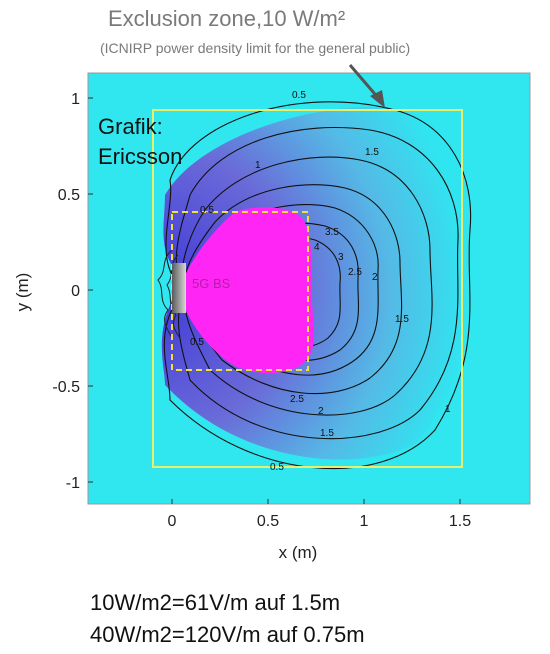 The image size is (550, 654). I want to click on x-tick-label: 0, so click(172, 521).